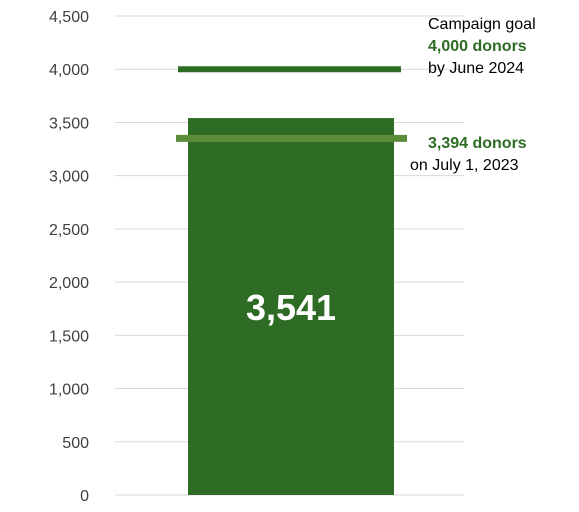  What do you see at coordinates (69, 17) in the screenshot?
I see `y-tick-label: 4,500` at bounding box center [69, 17].